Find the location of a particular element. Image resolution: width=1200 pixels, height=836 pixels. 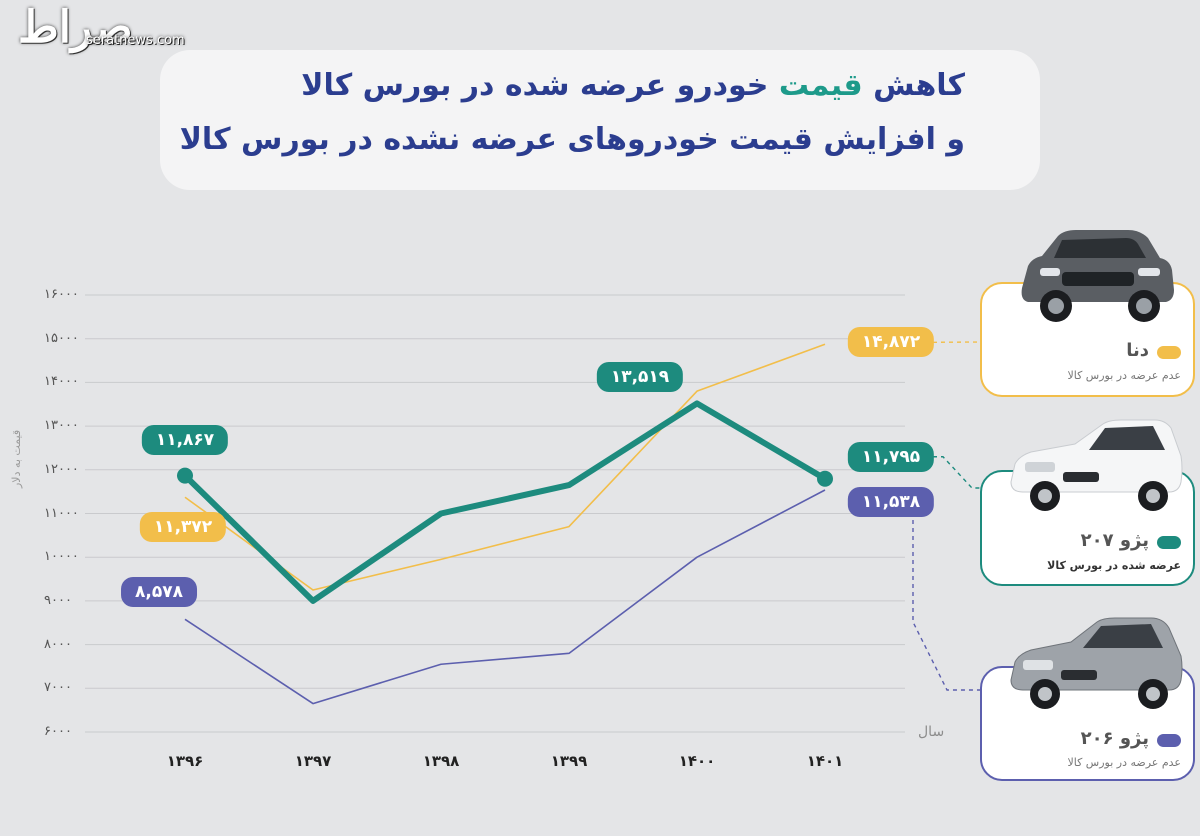

title-line-1: کاهش قیمت خودرو عرضه شده در بورس کالا is located at coordinates (633, 85).